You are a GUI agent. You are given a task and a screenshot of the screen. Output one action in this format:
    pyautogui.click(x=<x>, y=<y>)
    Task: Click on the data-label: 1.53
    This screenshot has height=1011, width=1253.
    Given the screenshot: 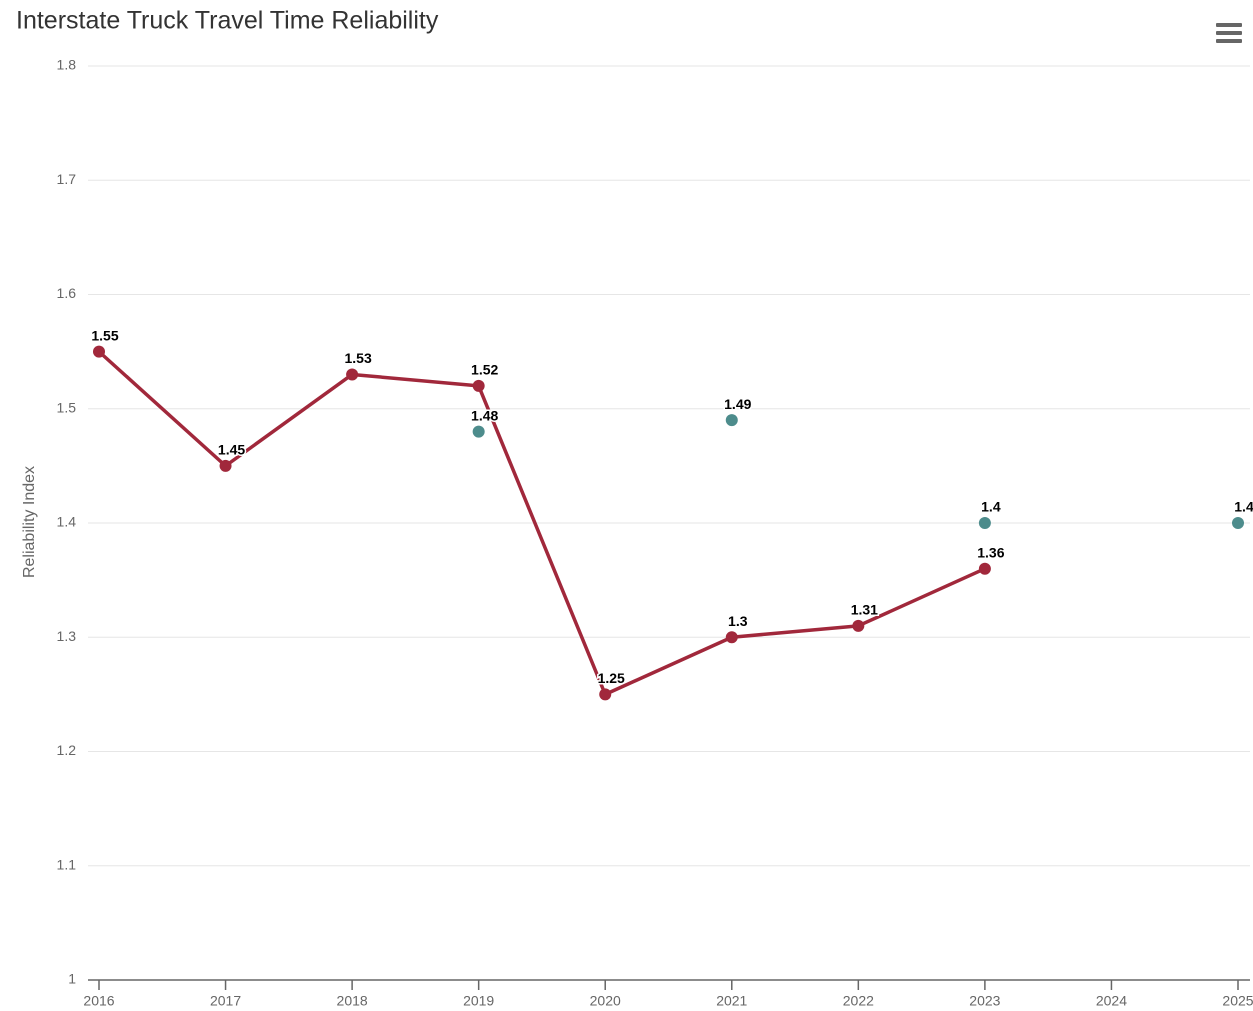 What is the action you would take?
    pyautogui.click(x=357, y=358)
    